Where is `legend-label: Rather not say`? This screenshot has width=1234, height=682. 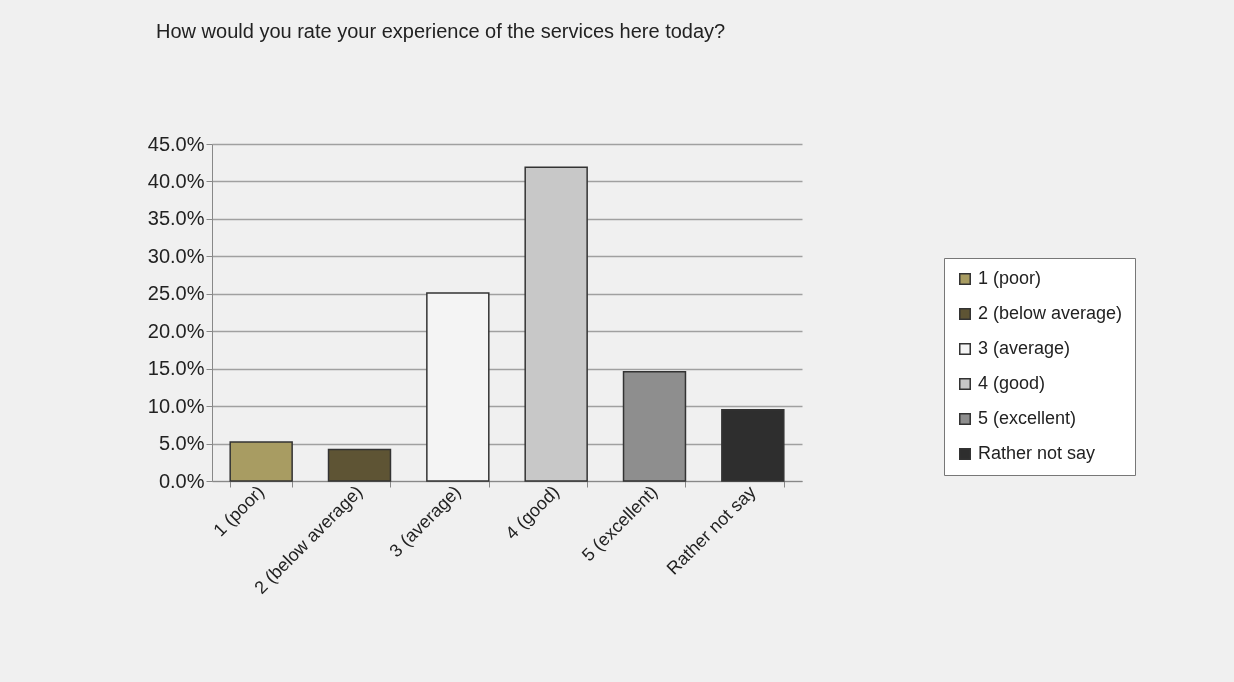 legend-label: Rather not say is located at coordinates (1037, 453).